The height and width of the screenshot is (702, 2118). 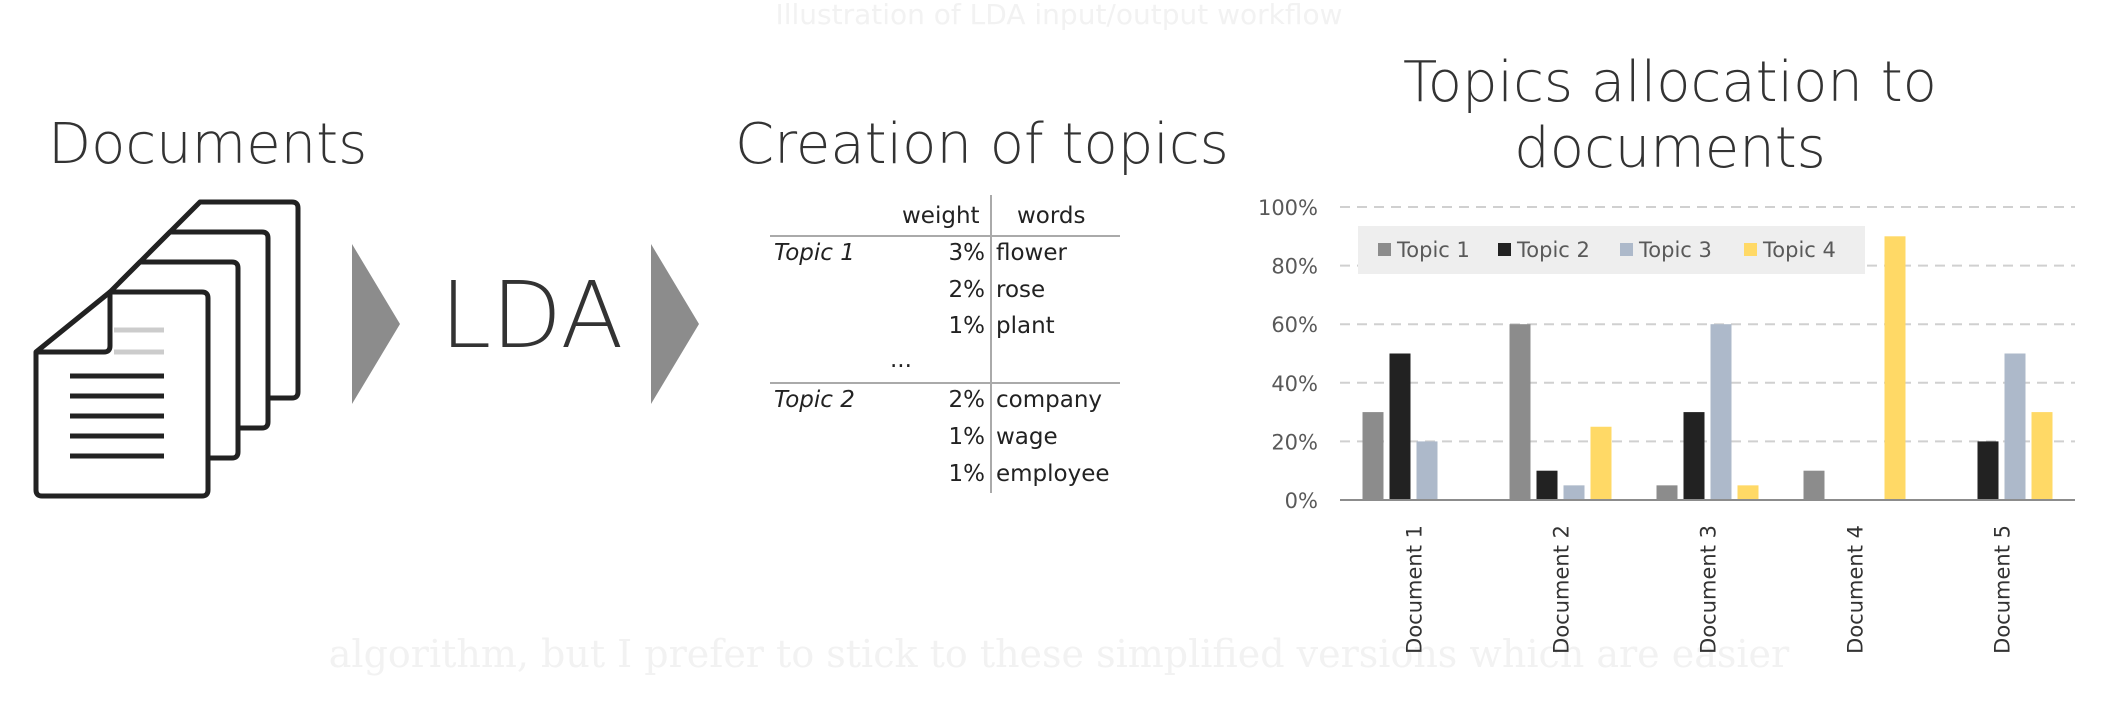 I want to click on topics-heading: Creation of topics, so click(x=982, y=144).